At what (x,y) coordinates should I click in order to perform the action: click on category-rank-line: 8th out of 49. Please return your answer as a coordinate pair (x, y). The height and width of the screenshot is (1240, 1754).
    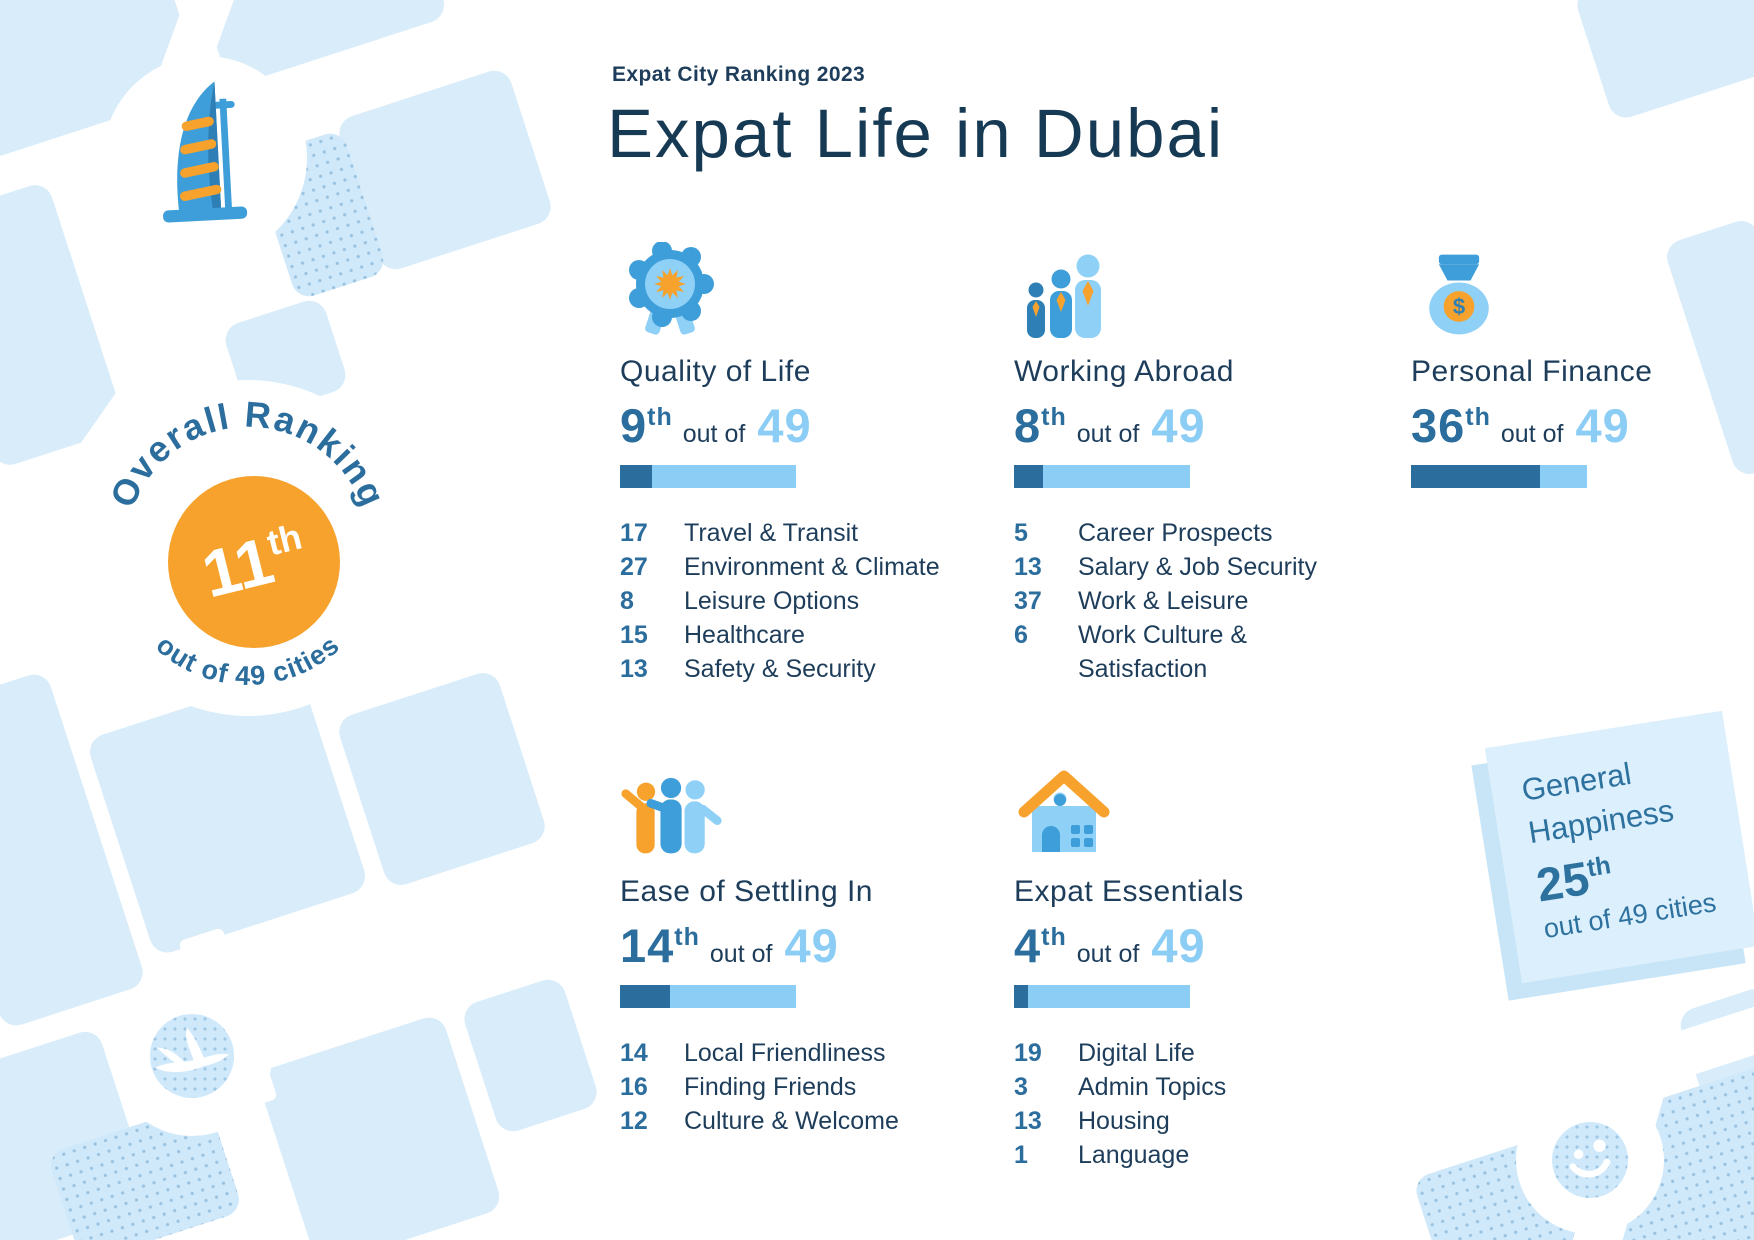
    Looking at the image, I should click on (1193, 425).